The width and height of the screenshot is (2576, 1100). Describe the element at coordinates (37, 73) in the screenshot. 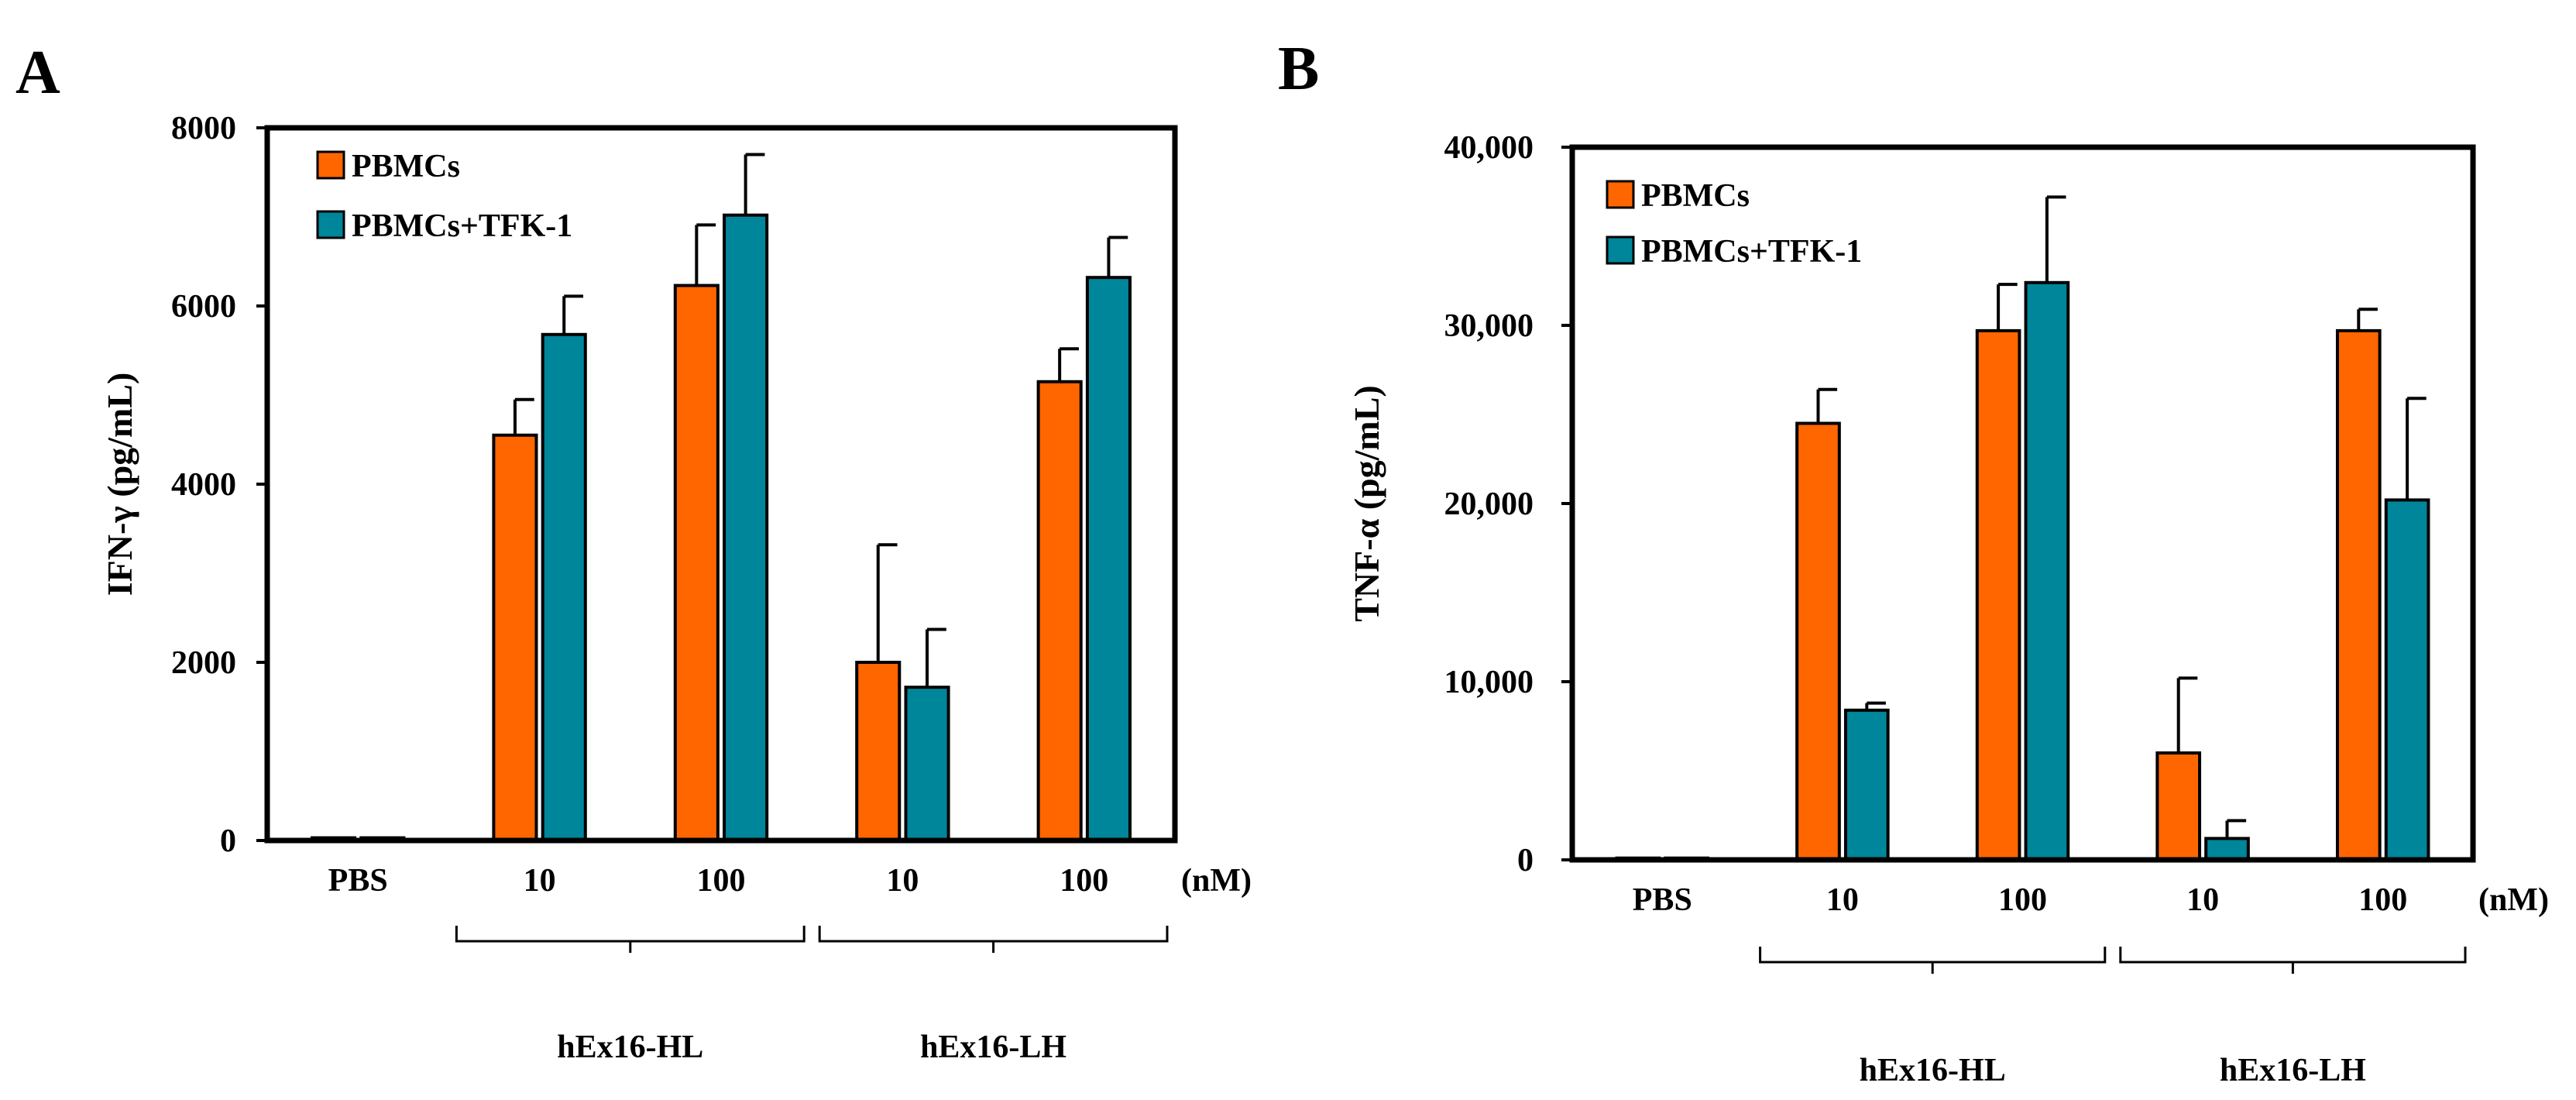

I see `panel-letter: A` at that location.